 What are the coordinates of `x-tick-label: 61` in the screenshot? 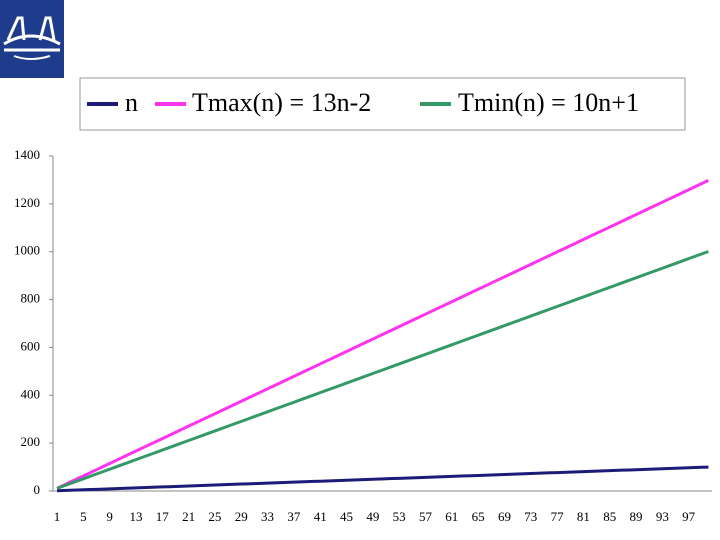 It's located at (451, 516).